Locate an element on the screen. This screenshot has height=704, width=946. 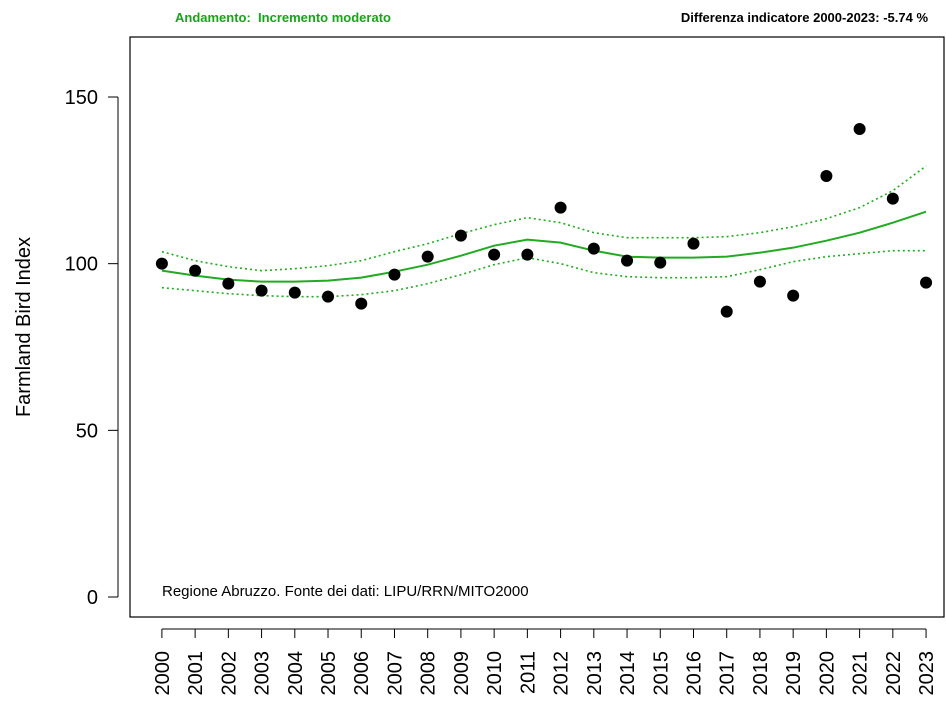
x-tick-label: 2023 is located at coordinates (927, 673).